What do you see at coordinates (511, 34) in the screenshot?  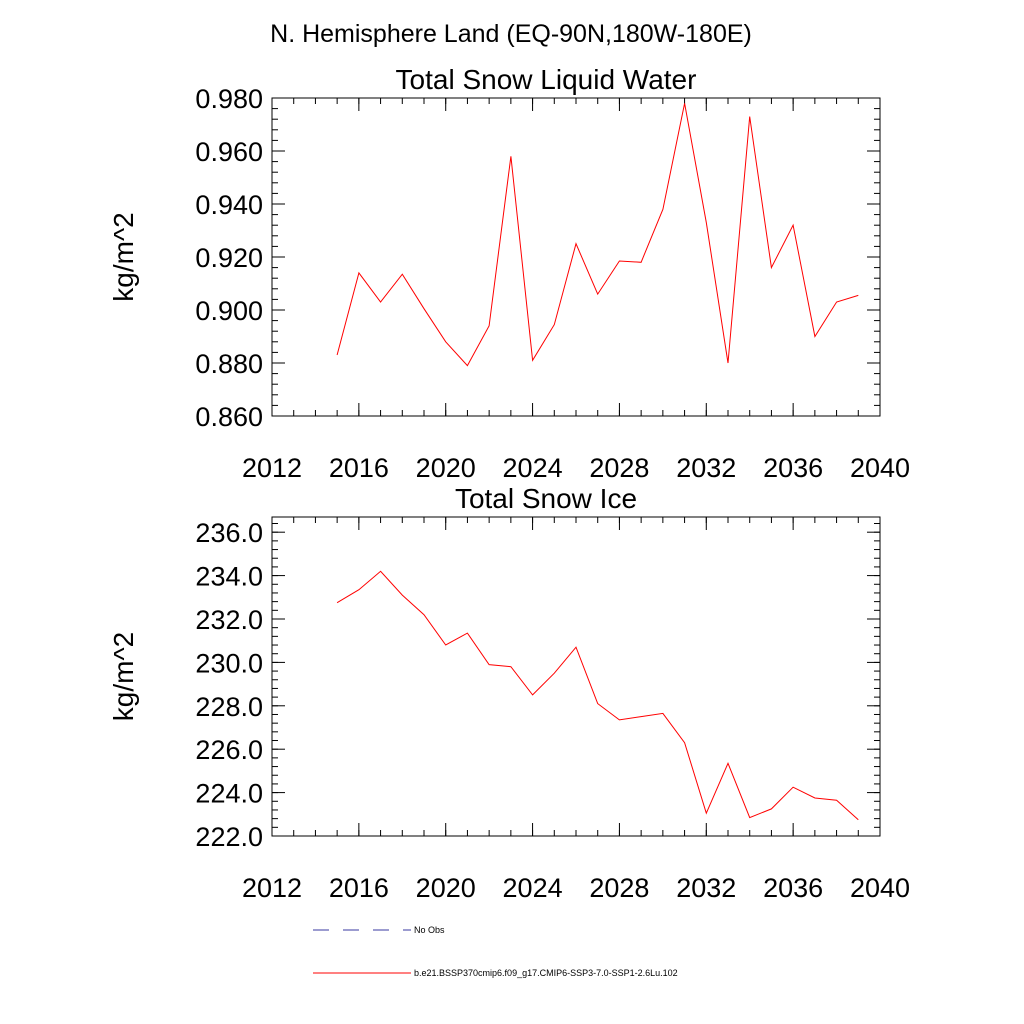 I see `figure-title: N. Hemisphere Land (EQ-90N,180W-180E)` at bounding box center [511, 34].